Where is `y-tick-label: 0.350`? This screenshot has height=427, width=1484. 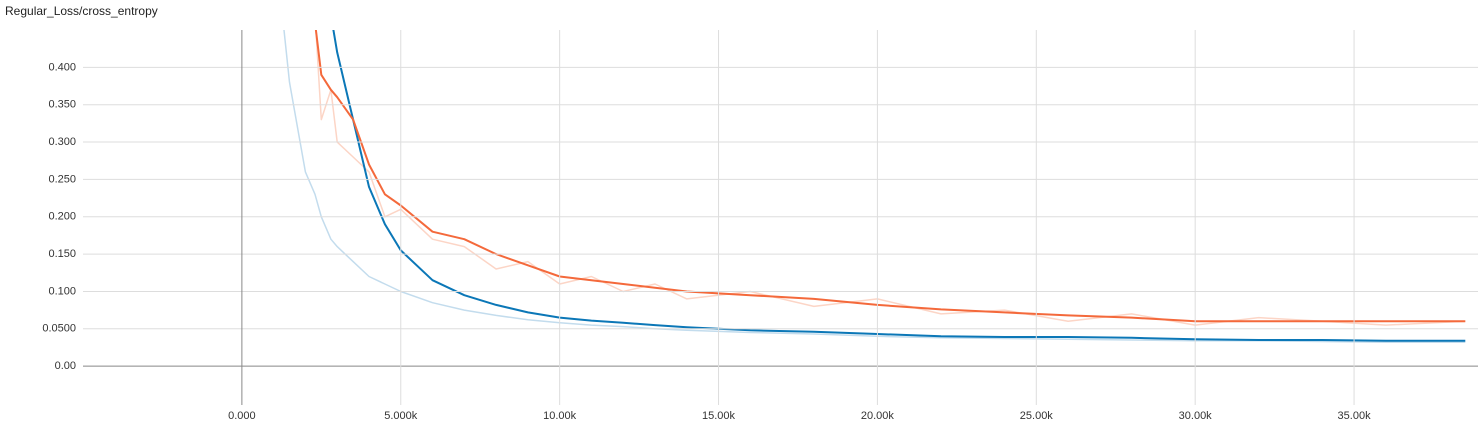
y-tick-label: 0.350 is located at coordinates (62, 105).